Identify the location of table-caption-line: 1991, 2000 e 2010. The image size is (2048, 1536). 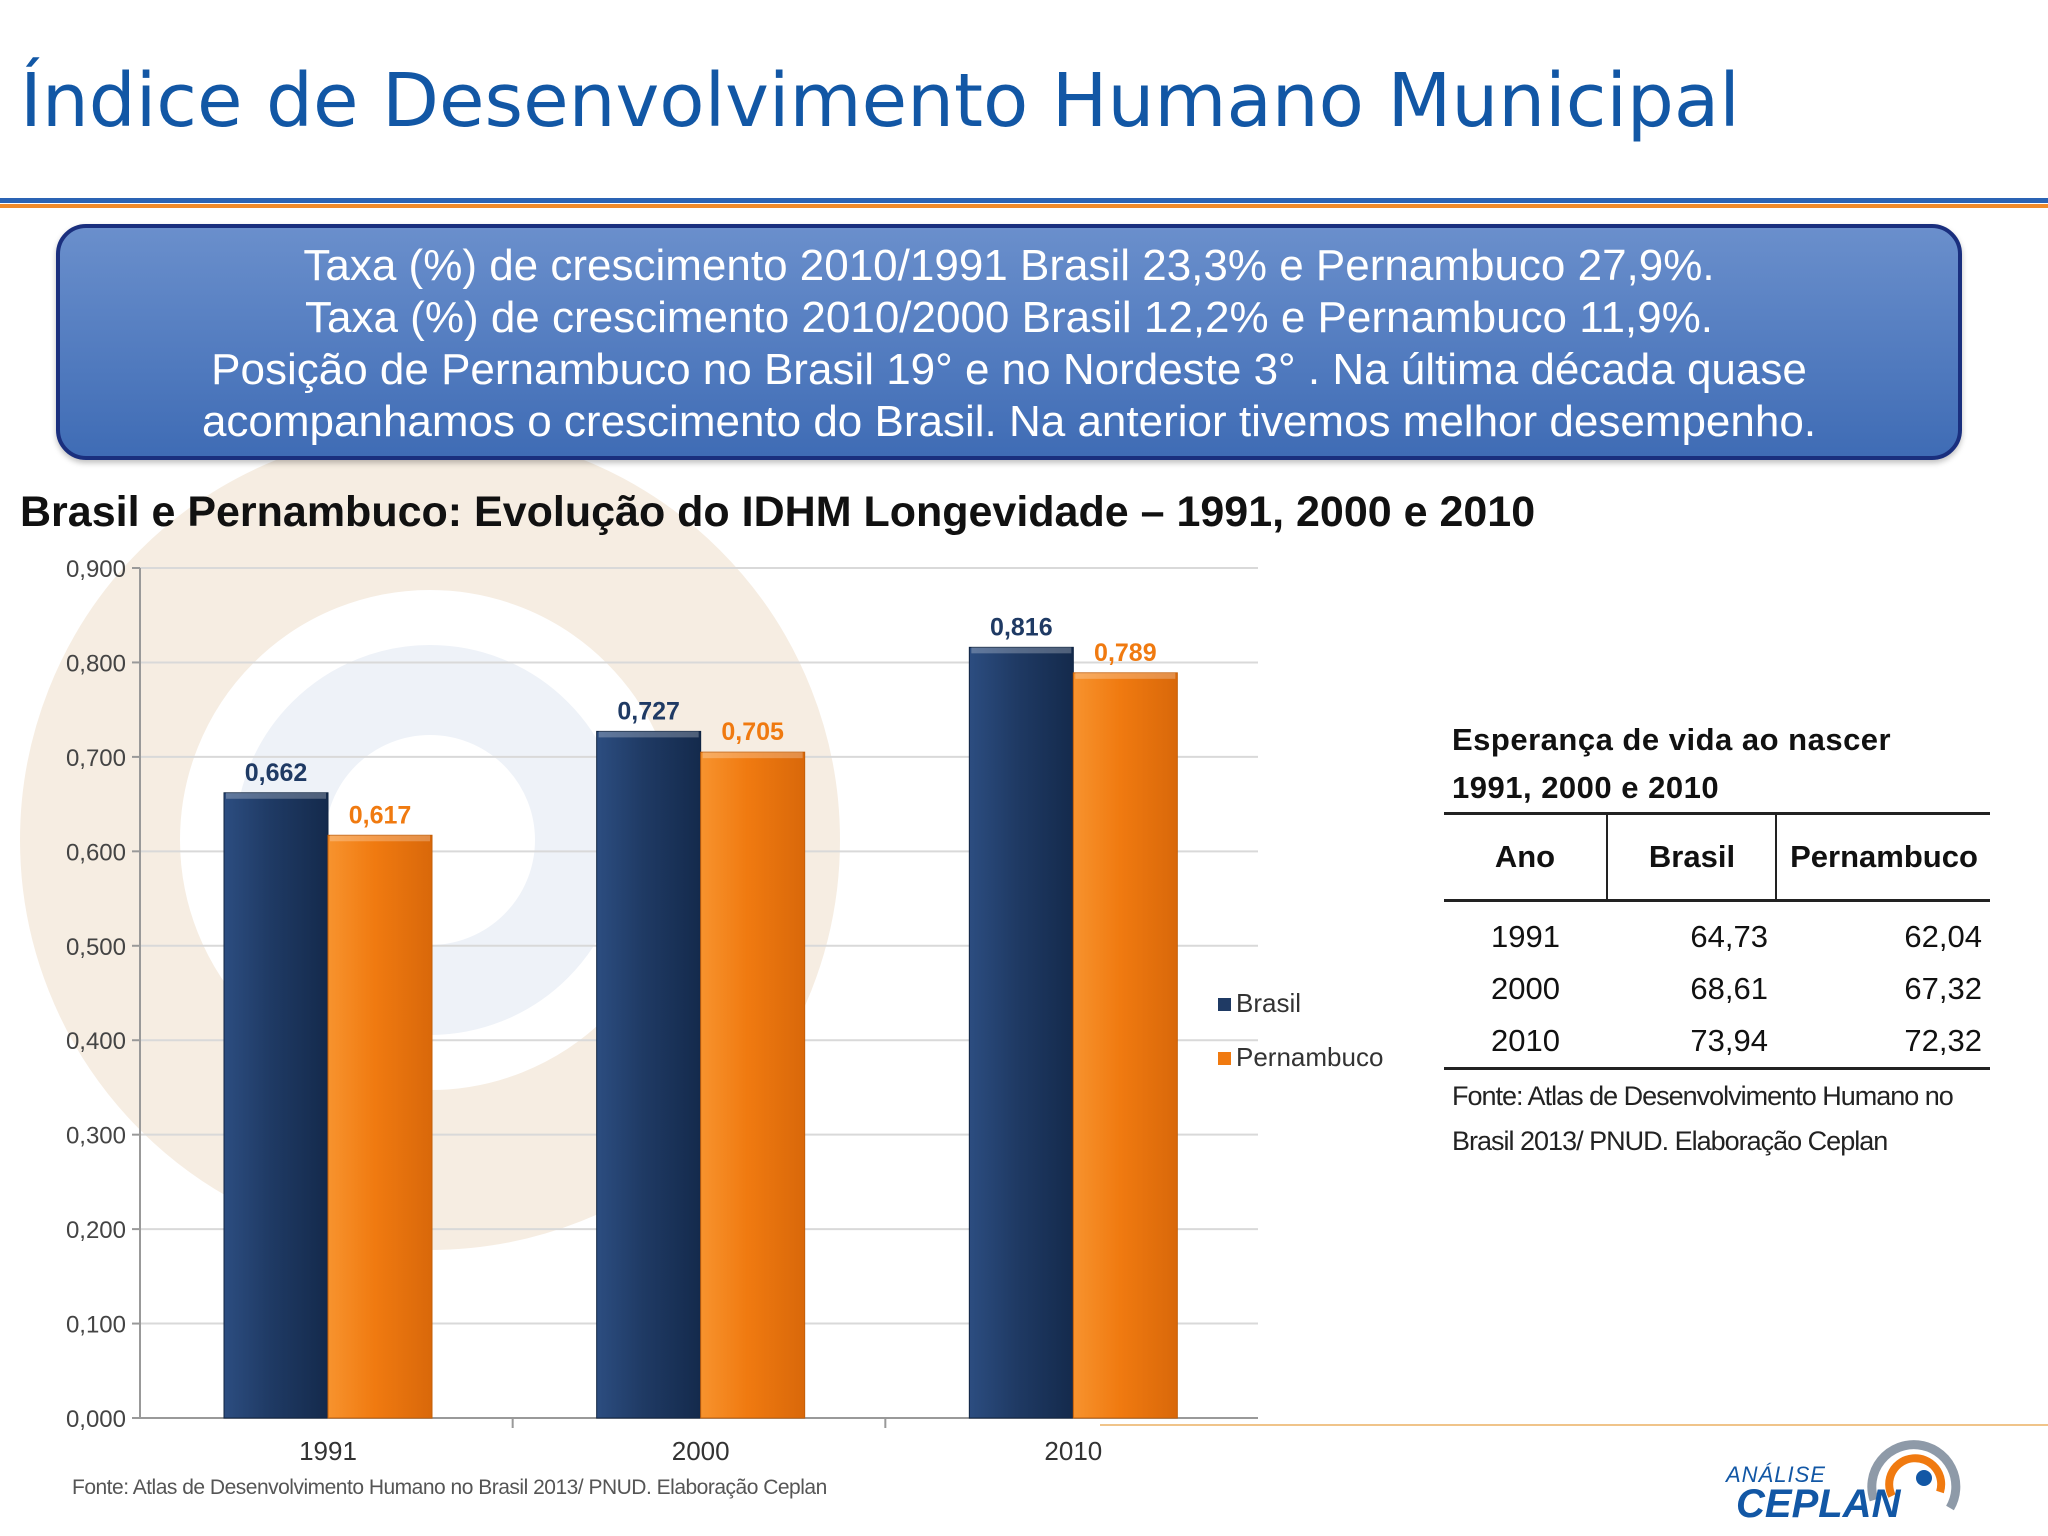
(1586, 787).